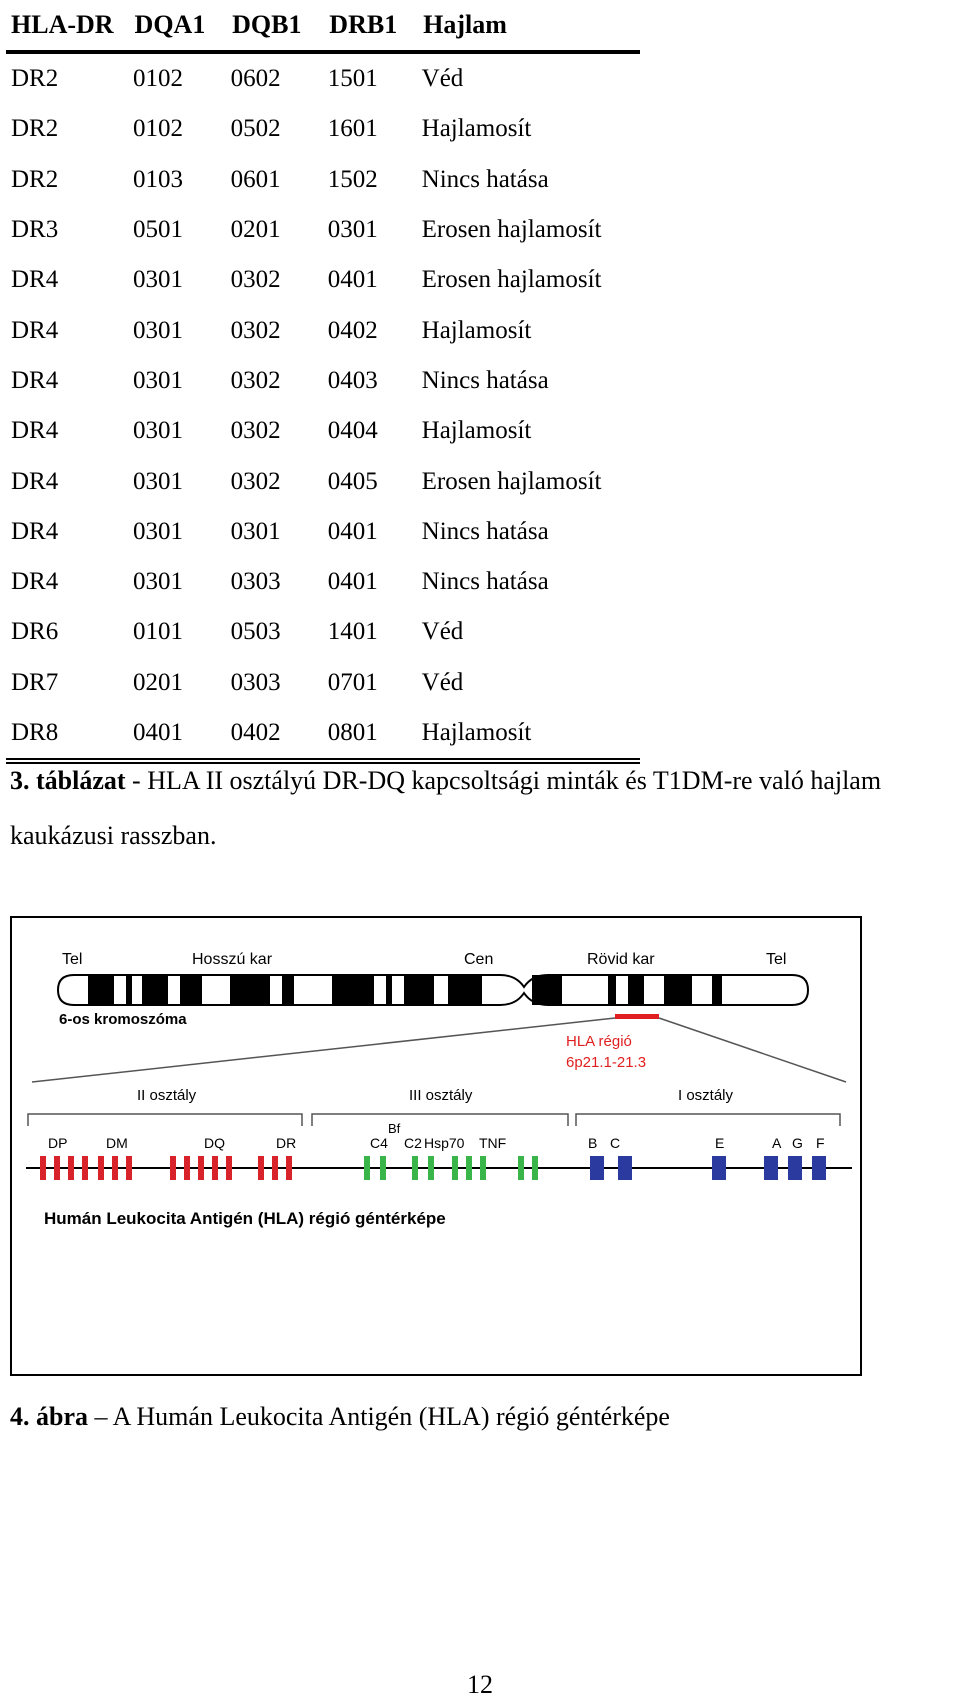 The height and width of the screenshot is (1706, 960). What do you see at coordinates (528, 27) in the screenshot?
I see `table-header-cell: Hajlam` at bounding box center [528, 27].